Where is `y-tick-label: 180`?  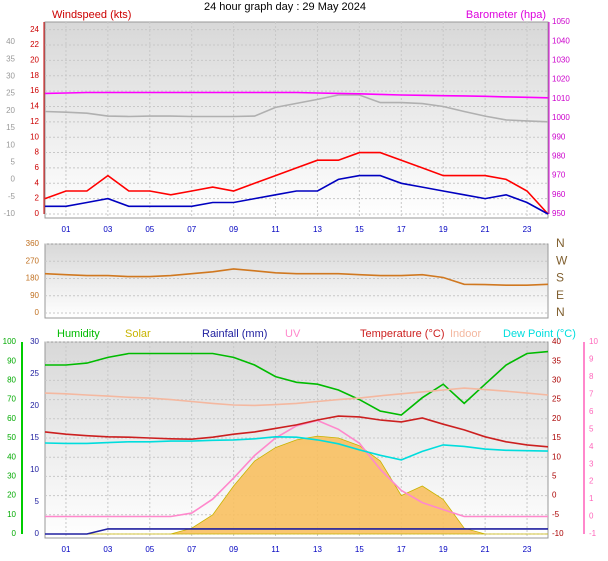 y-tick-label: 180 is located at coordinates (33, 278).